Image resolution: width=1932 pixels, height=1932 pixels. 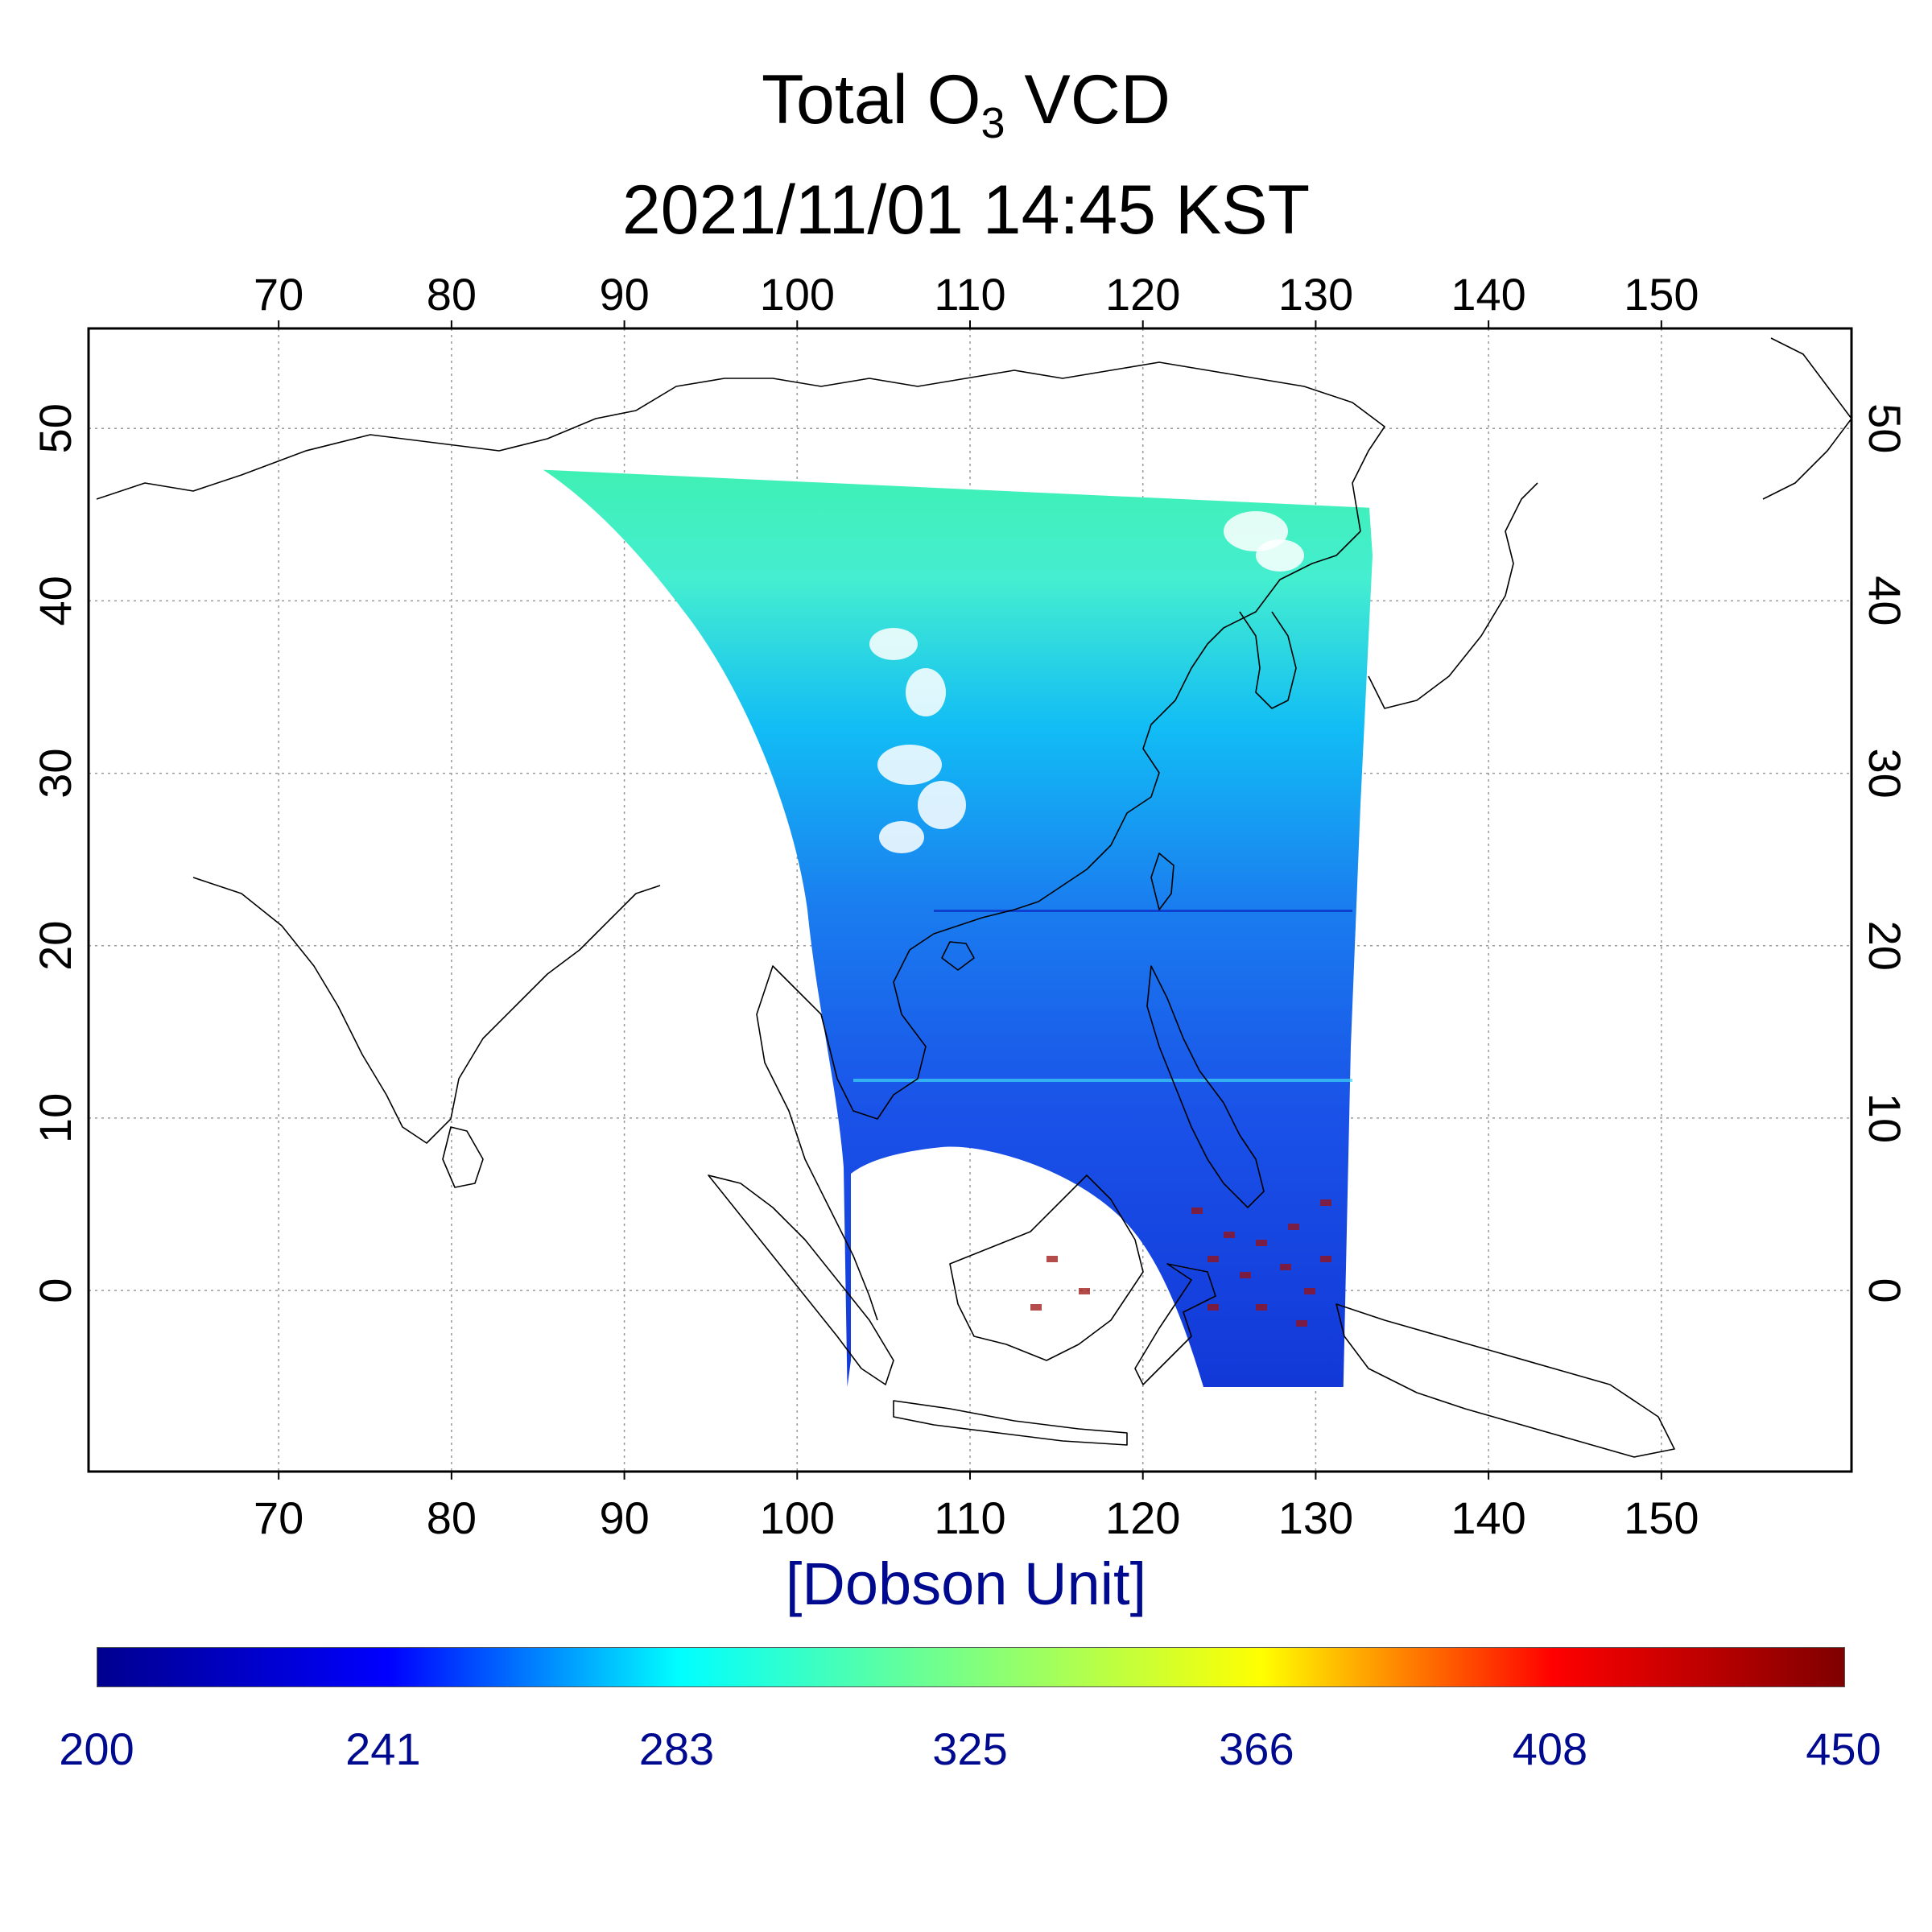 What do you see at coordinates (966, 210) in the screenshot?
I see `title-datetime: 2021/11/01 14:45 KST` at bounding box center [966, 210].